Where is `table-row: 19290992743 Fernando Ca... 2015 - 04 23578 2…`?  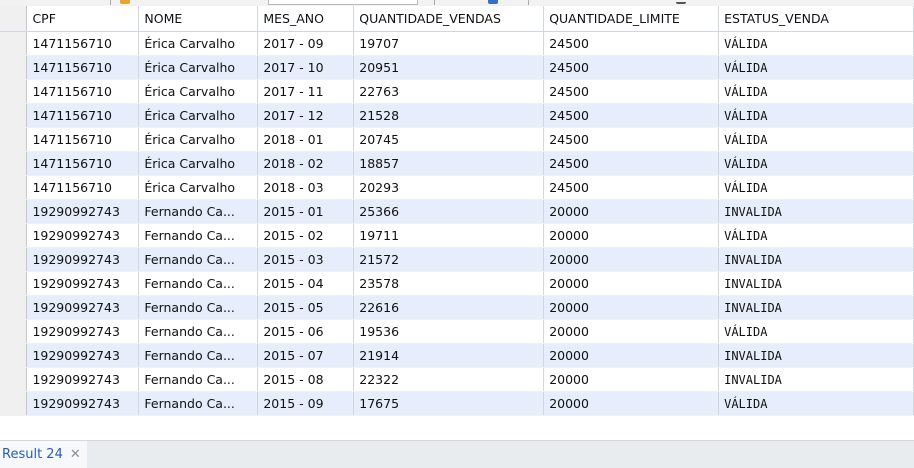
table-row: 19290992743 Fernando Ca... 2015 - 04 23578 2… is located at coordinates (457, 283).